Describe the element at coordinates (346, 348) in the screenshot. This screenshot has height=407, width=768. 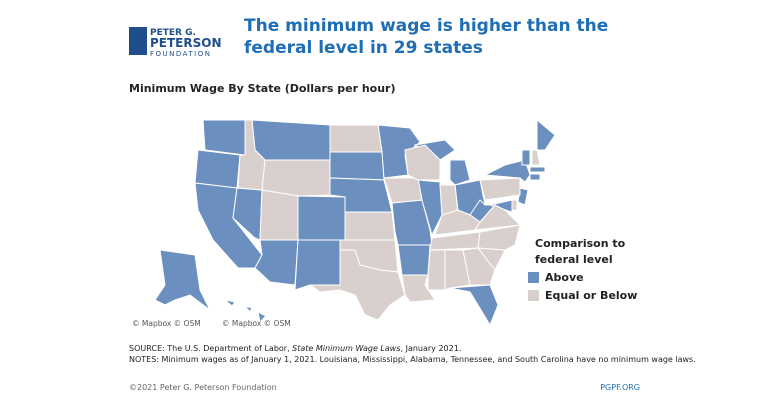
I see `source-title: State Minimum Wage Laws` at that location.